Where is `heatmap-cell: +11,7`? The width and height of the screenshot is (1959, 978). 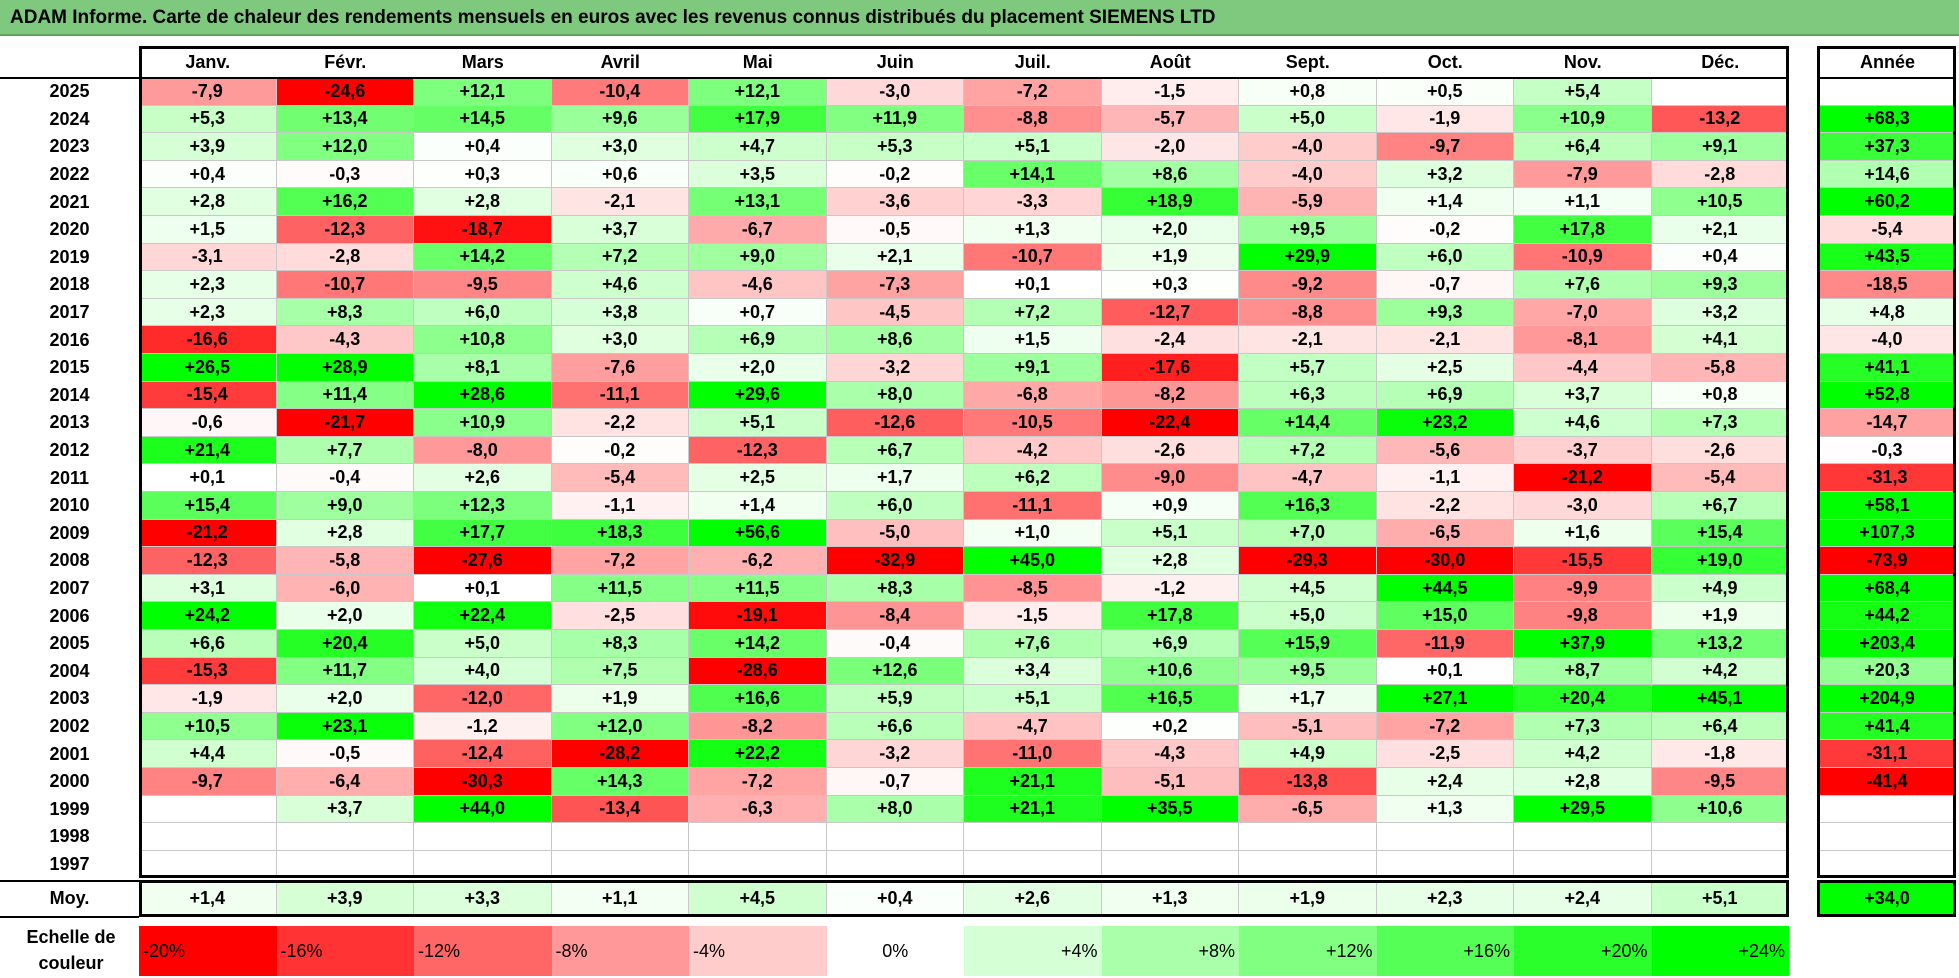 heatmap-cell: +11,7 is located at coordinates (345, 671).